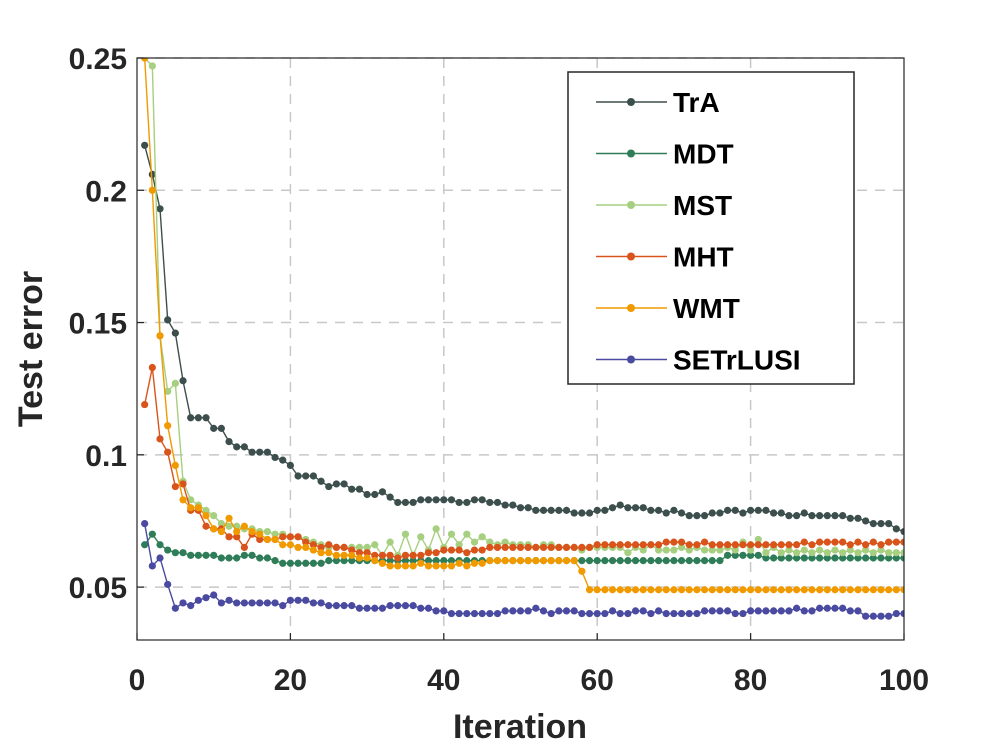 The image size is (997, 750). I want to click on legend-item-tra: TrA, so click(658, 102).